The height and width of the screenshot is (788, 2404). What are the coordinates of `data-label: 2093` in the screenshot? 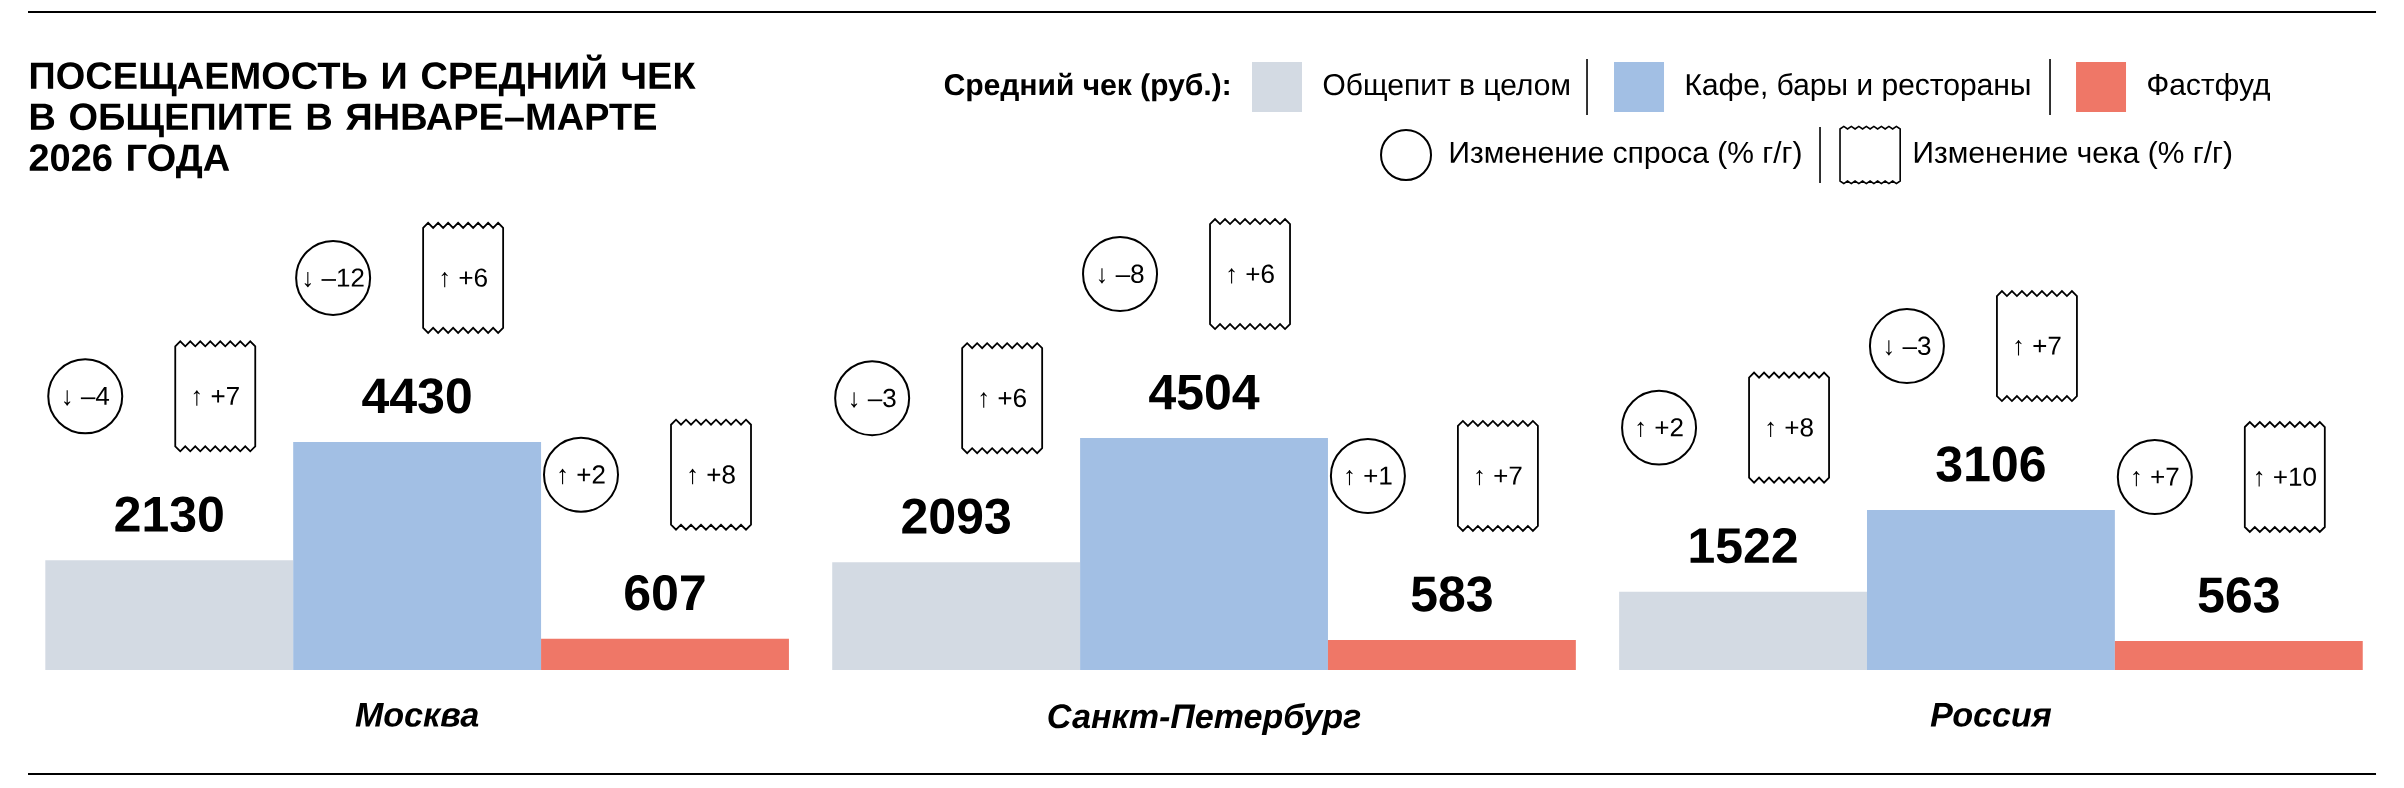 It's located at (956, 516).